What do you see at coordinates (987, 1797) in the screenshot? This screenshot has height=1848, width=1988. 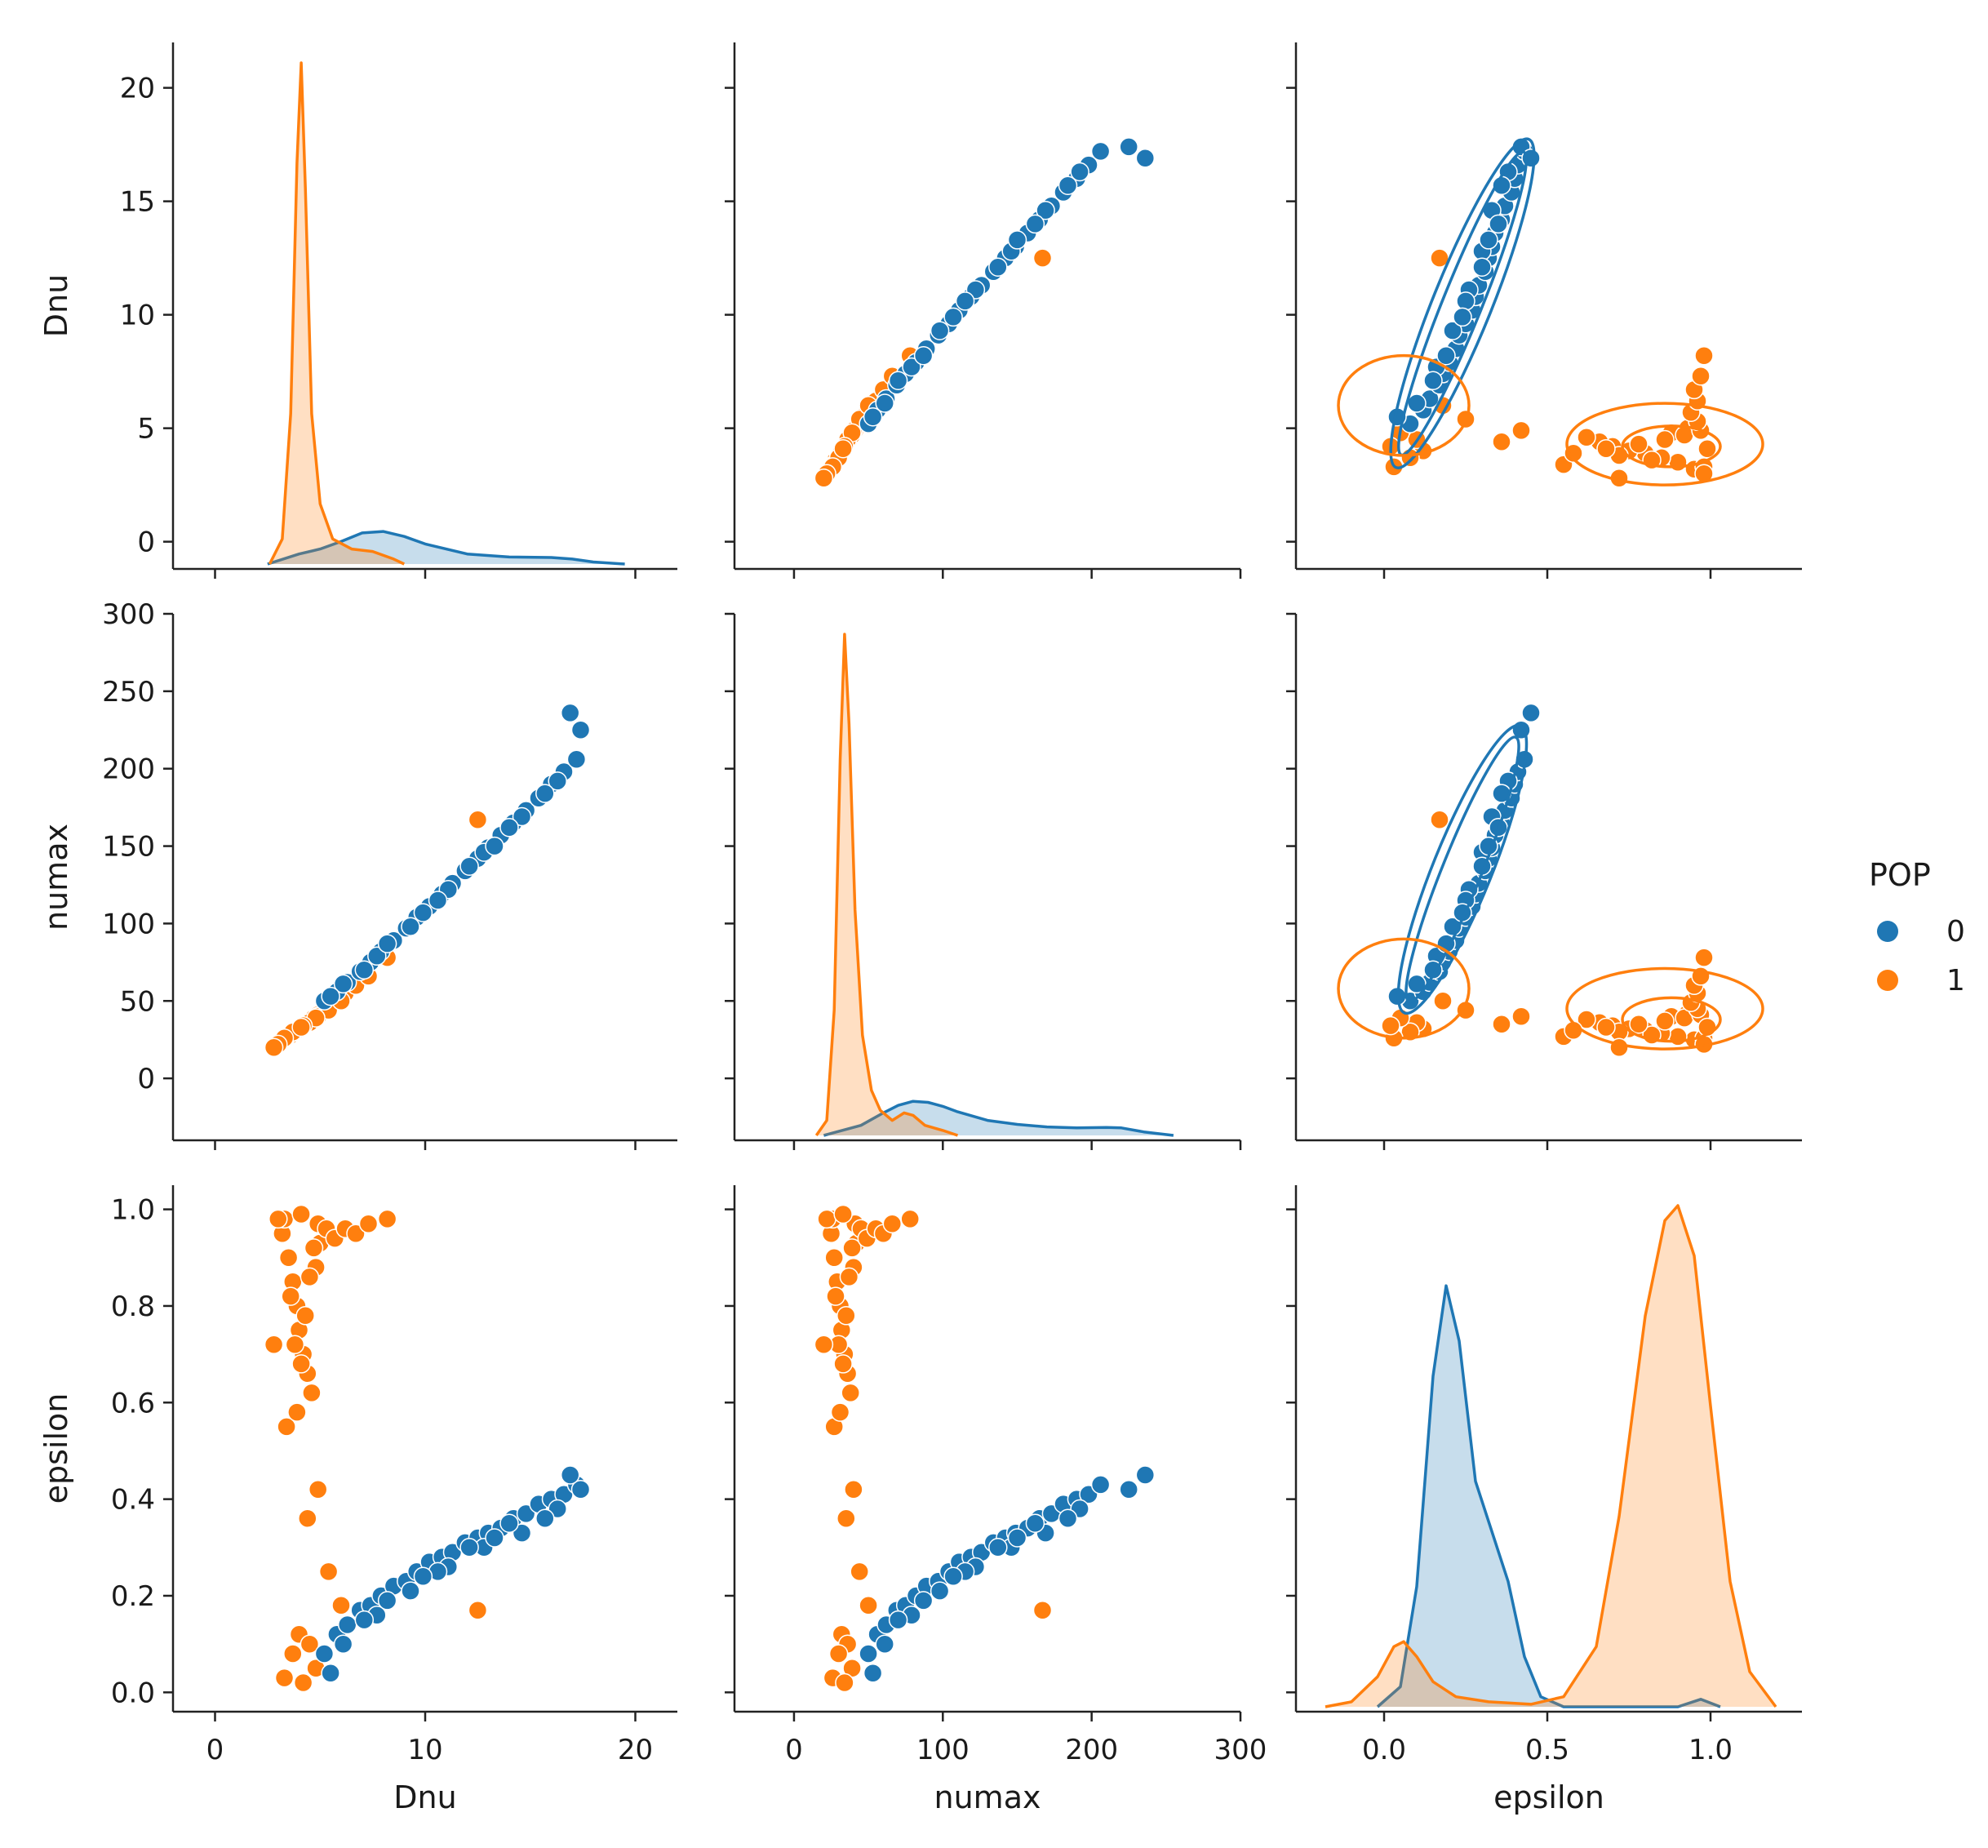 I see `x-axis-label-numax: numax` at bounding box center [987, 1797].